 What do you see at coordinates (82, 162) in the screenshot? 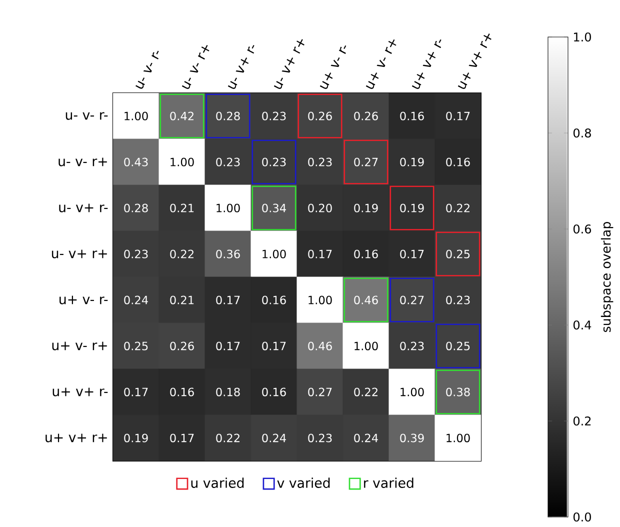
I see `y-tick-label: u- v- r+` at bounding box center [82, 162].